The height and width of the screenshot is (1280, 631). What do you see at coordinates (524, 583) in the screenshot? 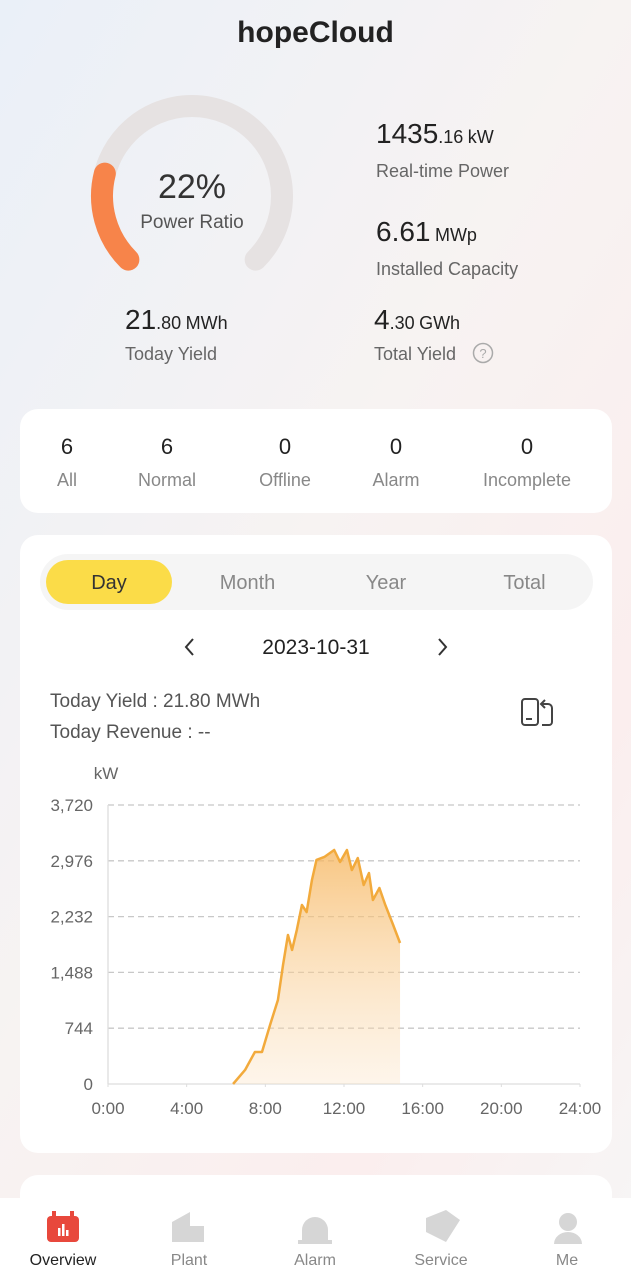
I see `tab: Total` at bounding box center [524, 583].